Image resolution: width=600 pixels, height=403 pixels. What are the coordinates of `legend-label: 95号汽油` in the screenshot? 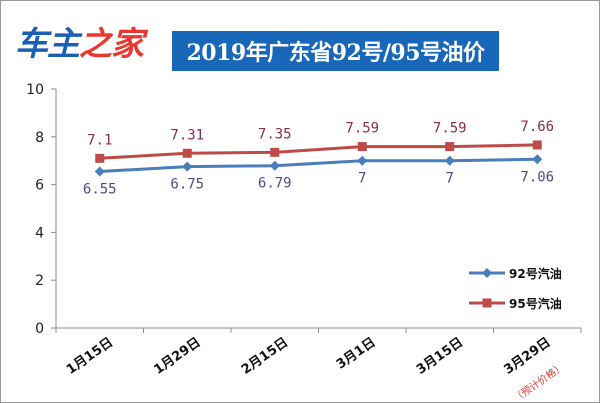 It's located at (535, 303).